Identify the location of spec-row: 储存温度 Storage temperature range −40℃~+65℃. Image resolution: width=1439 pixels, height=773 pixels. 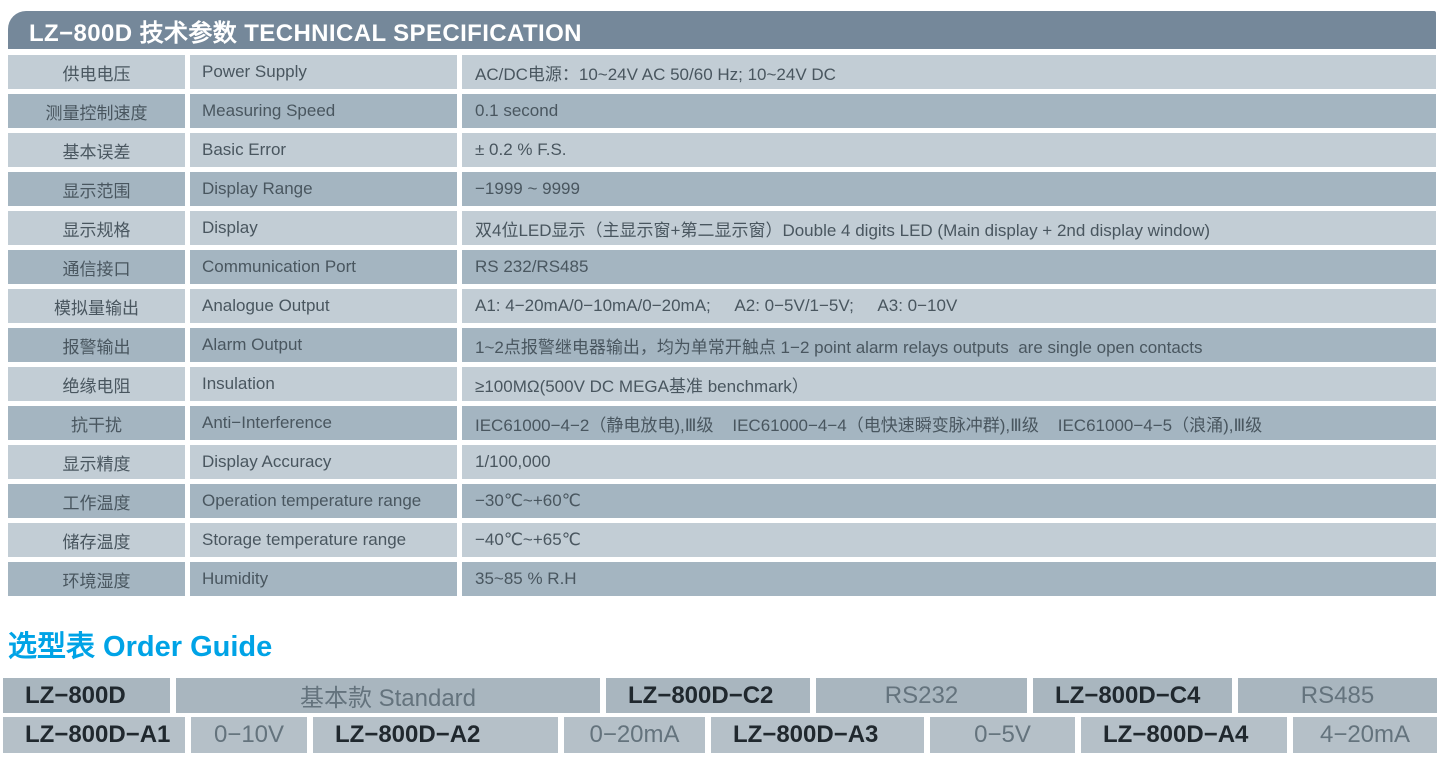
(722, 540).